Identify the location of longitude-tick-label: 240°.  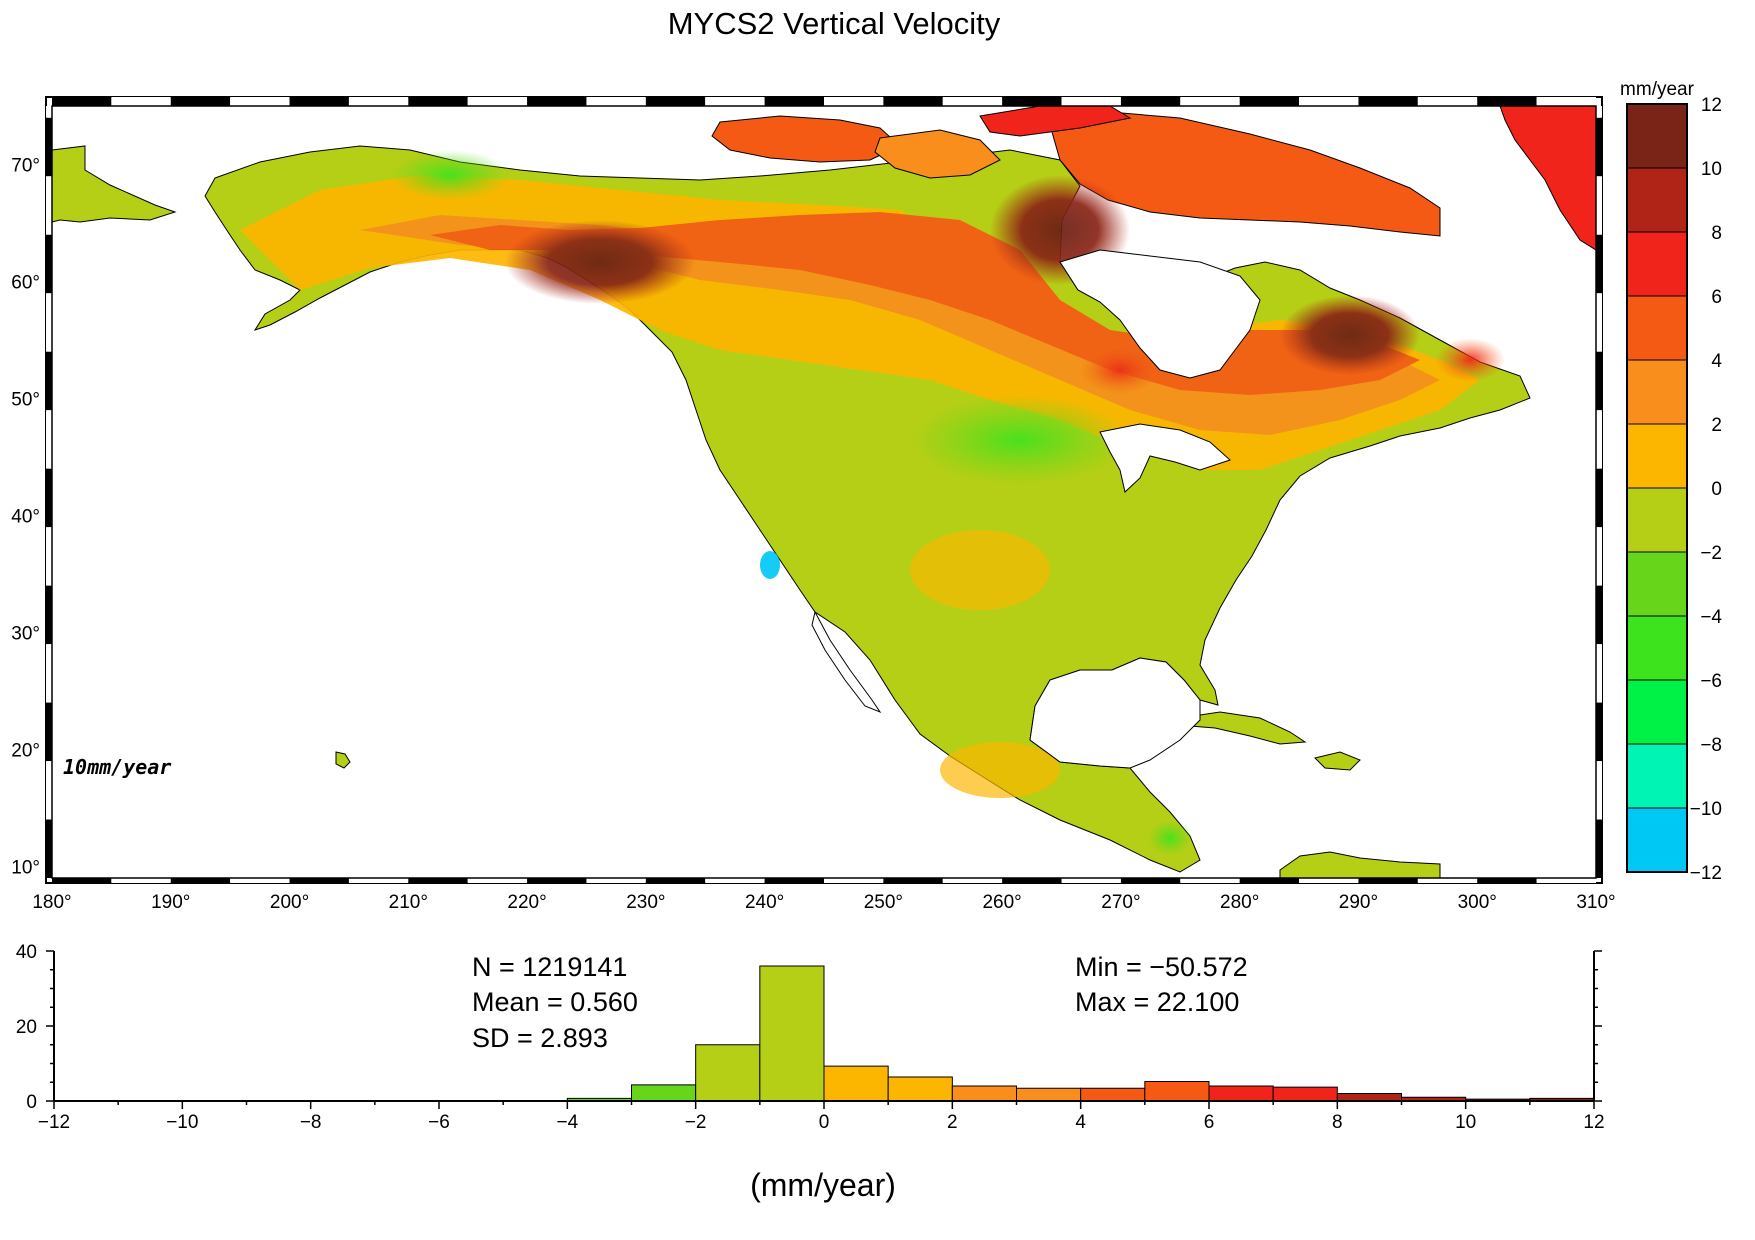
(764, 902).